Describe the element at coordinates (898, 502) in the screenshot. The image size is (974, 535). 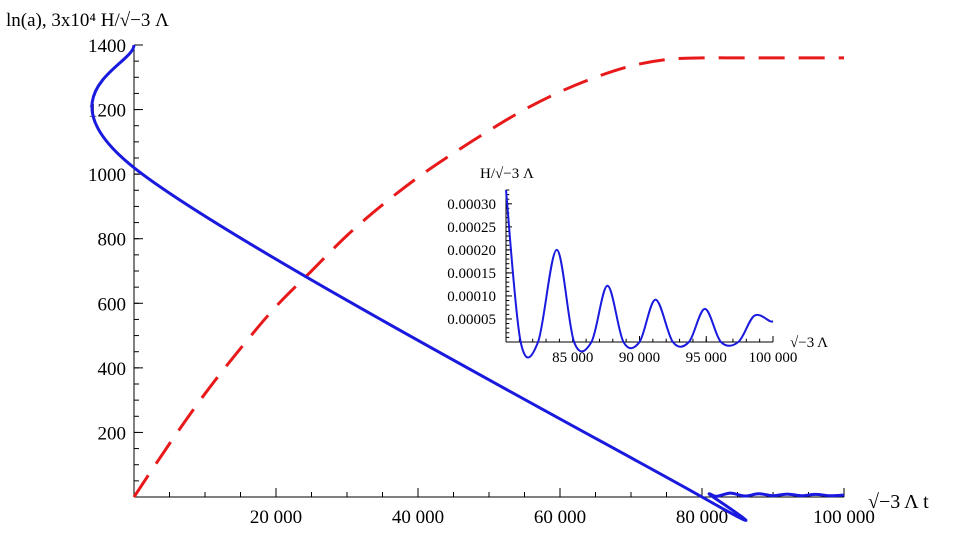
I see `main-x-axis-label: √−3 Λ t` at that location.